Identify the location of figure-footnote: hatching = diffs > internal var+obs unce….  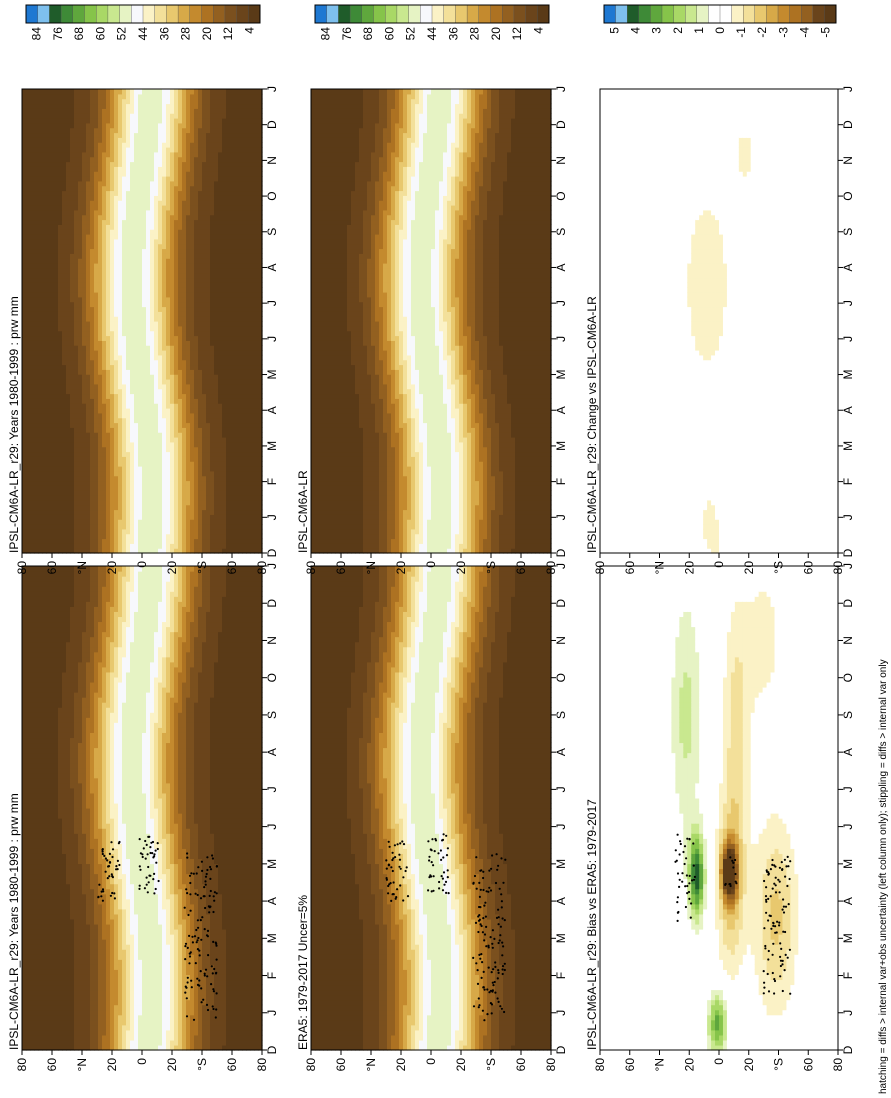
(883, 876).